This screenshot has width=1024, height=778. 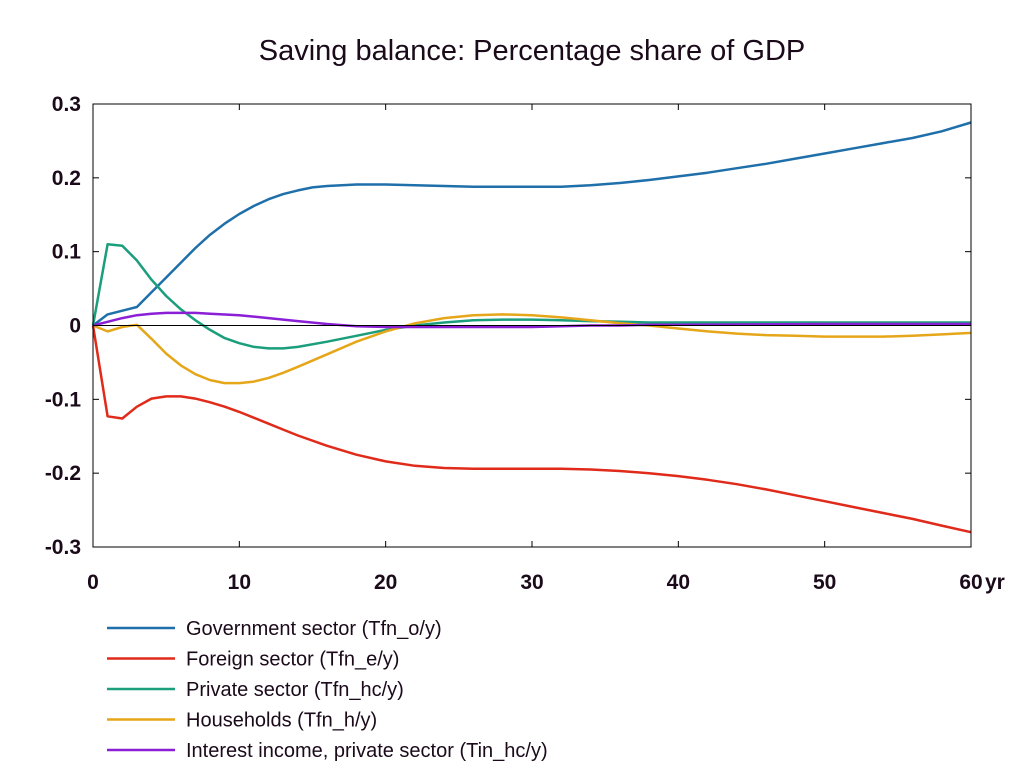 I want to click on x-tick-label: 30, so click(x=531, y=582).